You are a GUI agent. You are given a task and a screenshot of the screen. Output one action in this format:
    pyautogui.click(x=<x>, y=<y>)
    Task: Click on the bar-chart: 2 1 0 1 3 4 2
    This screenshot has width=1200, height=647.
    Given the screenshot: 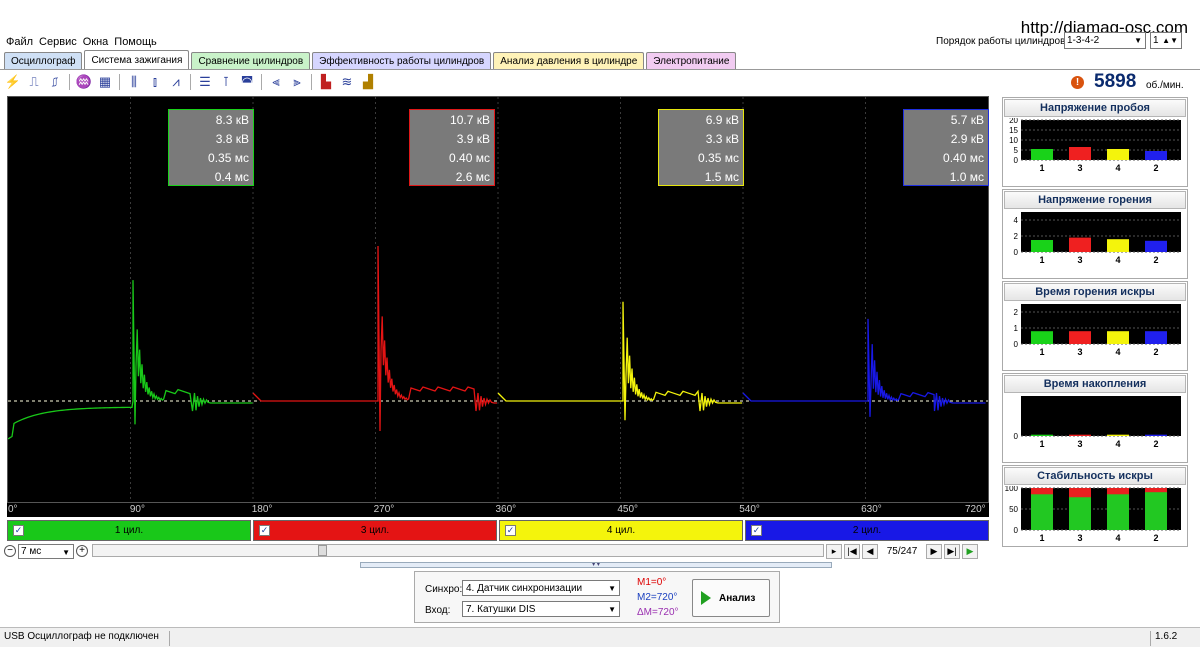 What is the action you would take?
    pyautogui.click(x=1097, y=330)
    